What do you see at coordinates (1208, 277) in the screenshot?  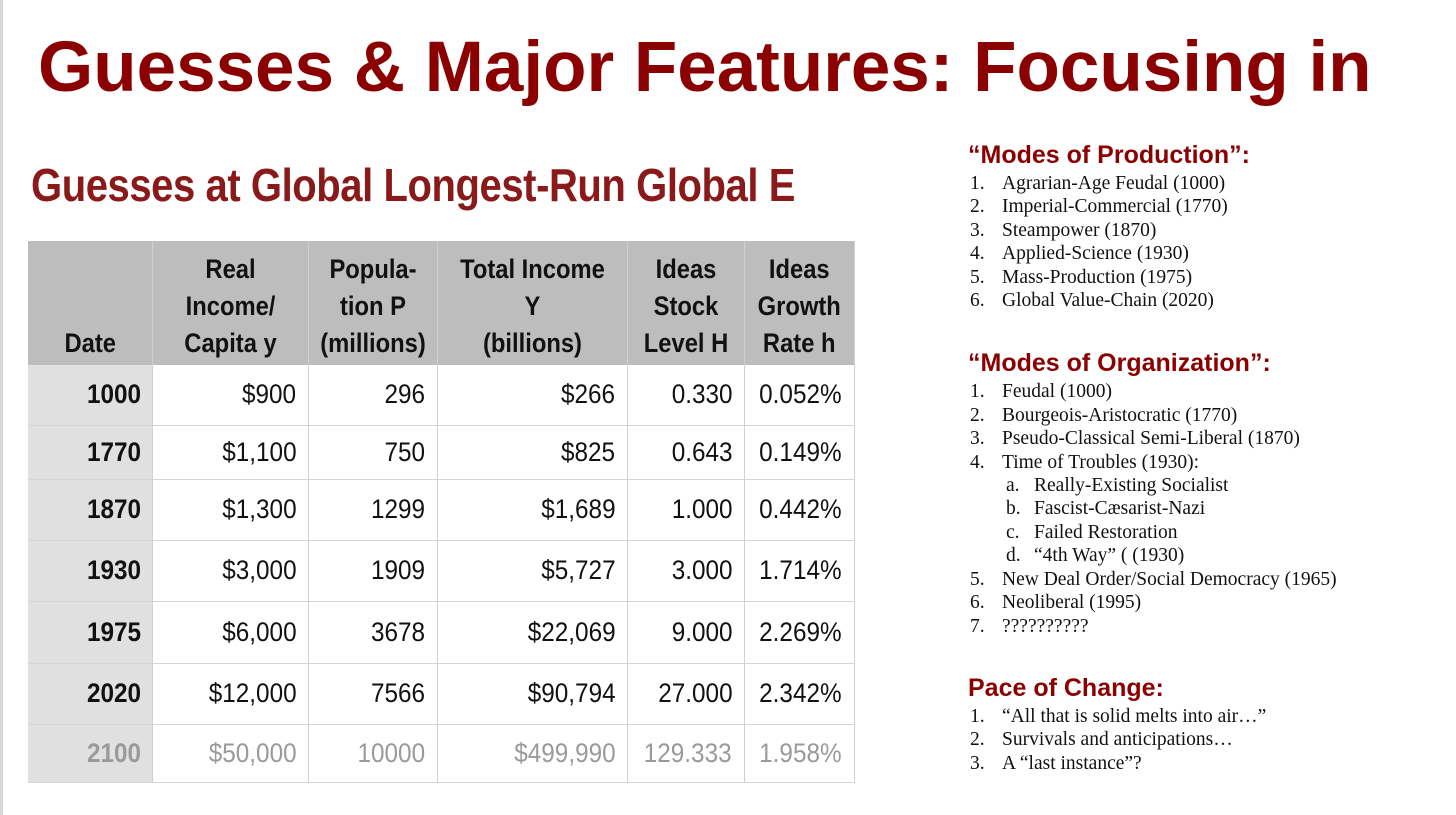 I see `list-item: 5. Mass-Production (1975)` at bounding box center [1208, 277].